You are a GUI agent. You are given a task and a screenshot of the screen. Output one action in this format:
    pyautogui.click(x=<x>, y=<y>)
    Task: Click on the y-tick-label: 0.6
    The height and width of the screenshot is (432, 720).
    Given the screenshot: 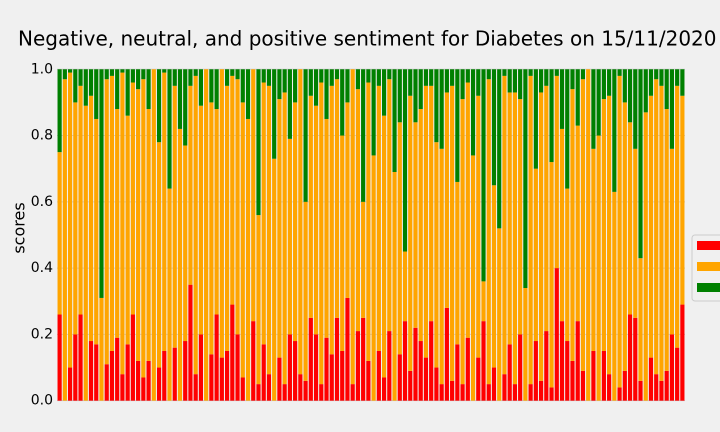 What is the action you would take?
    pyautogui.click(x=42, y=202)
    